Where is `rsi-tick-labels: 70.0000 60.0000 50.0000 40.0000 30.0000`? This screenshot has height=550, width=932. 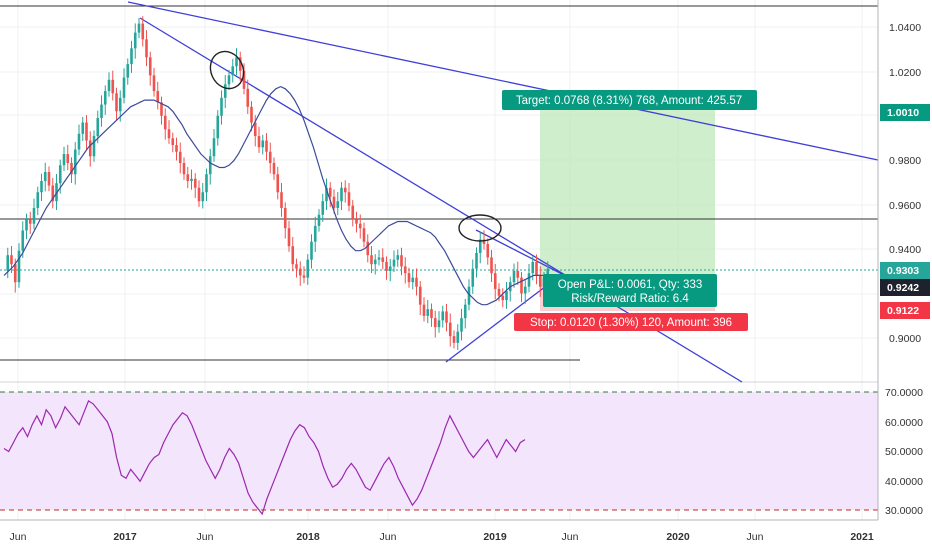
rsi-tick-labels: 70.0000 60.0000 50.0000 40.0000 30.0000 is located at coordinates (904, 452).